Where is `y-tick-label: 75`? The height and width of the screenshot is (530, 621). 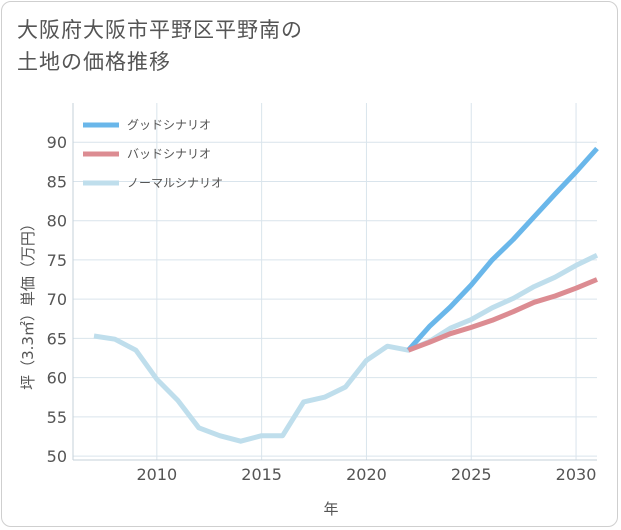 y-tick-label: 75 is located at coordinates (57, 260).